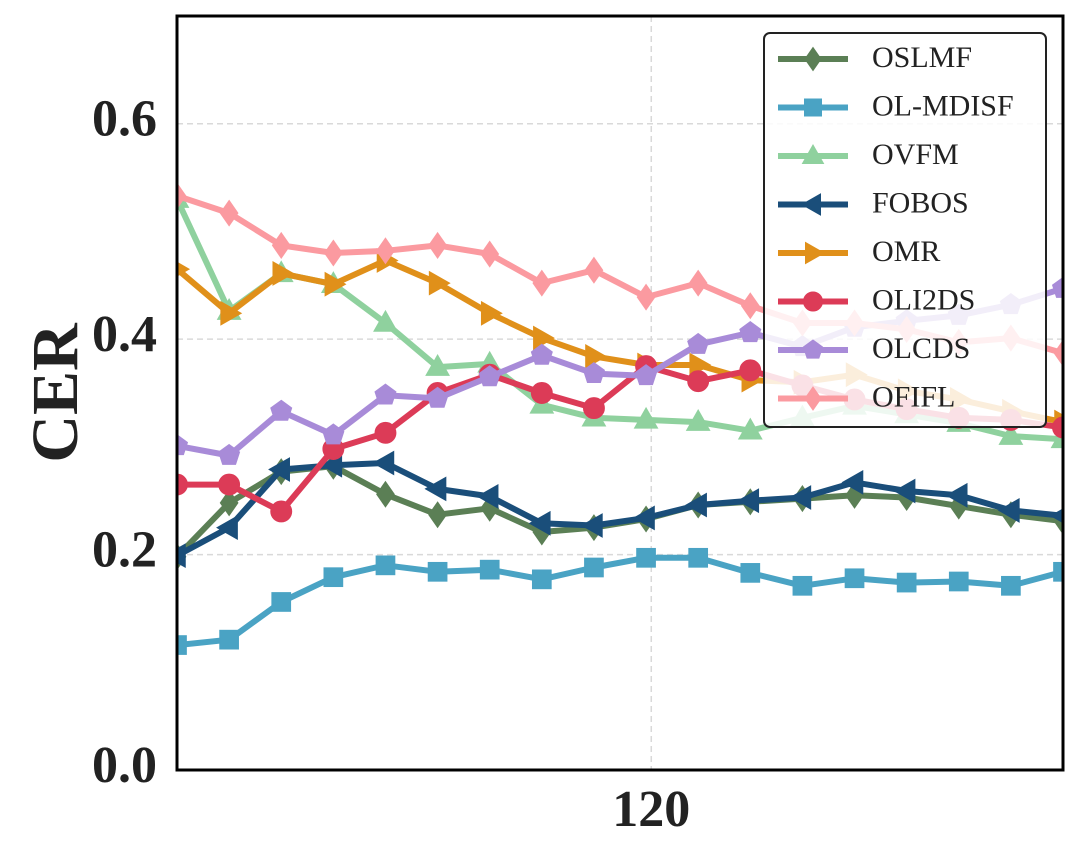 The width and height of the screenshot is (1080, 858). What do you see at coordinates (920, 202) in the screenshot?
I see `legend-label: FOBOS` at bounding box center [920, 202].